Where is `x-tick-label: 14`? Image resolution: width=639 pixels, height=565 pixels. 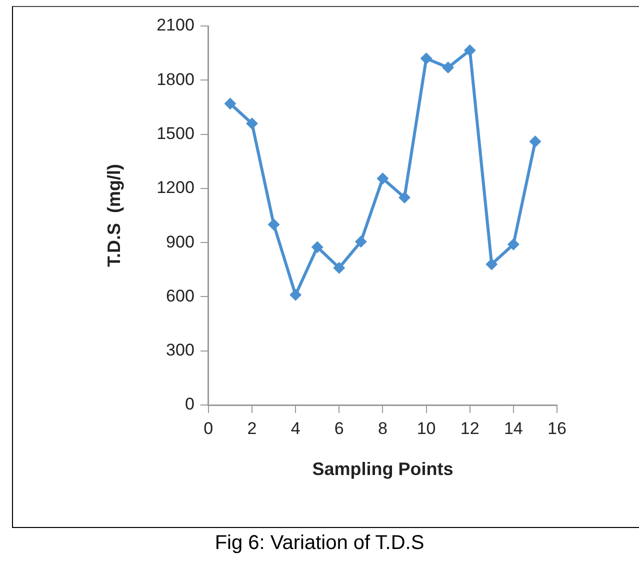 x-tick-label: 14 is located at coordinates (513, 428).